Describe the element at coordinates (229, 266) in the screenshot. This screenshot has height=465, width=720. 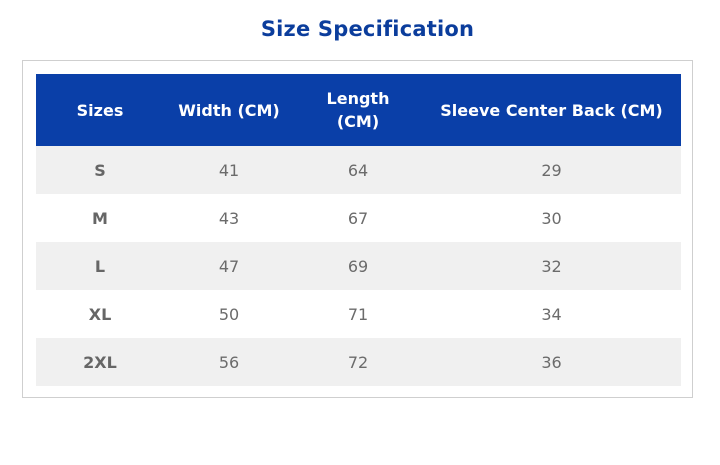
I see `width-cell: 47` at that location.